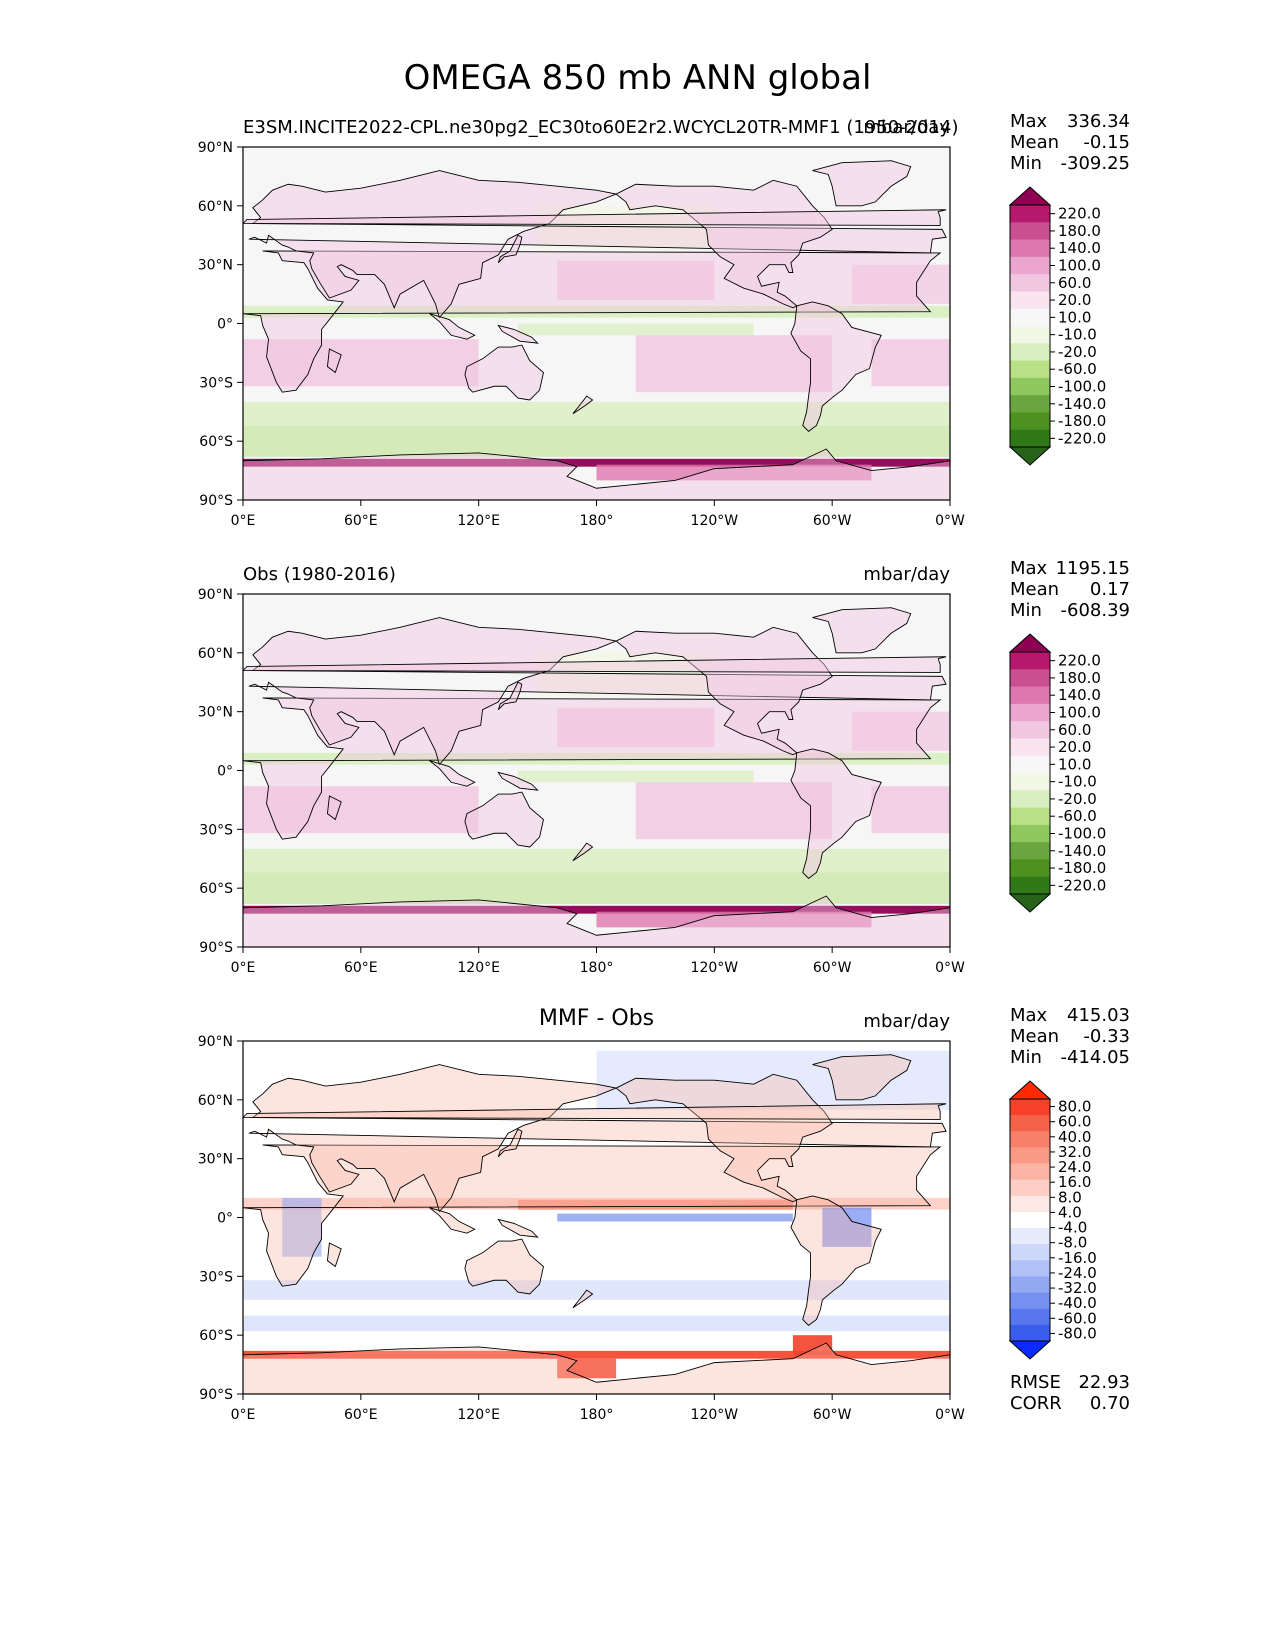 The width and height of the screenshot is (1275, 1650). What do you see at coordinates (597, 521) in the screenshot?
I see `x-tick-label: 180°` at bounding box center [597, 521].